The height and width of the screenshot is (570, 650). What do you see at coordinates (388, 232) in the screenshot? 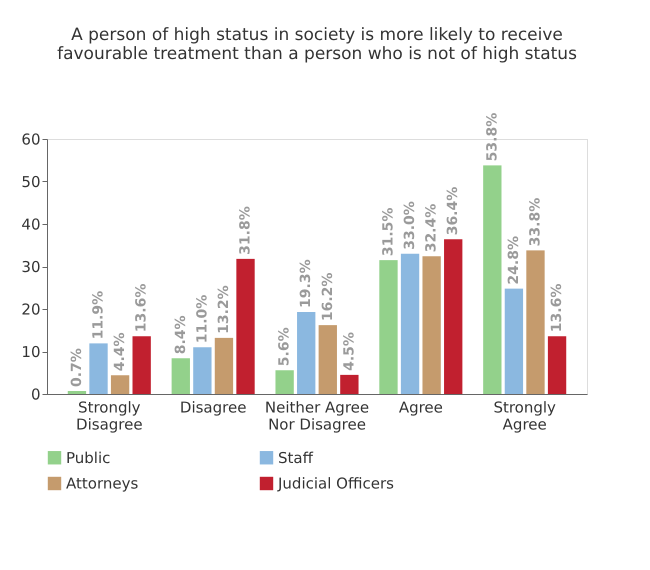
I see `data-label: 31.5%` at bounding box center [388, 232].